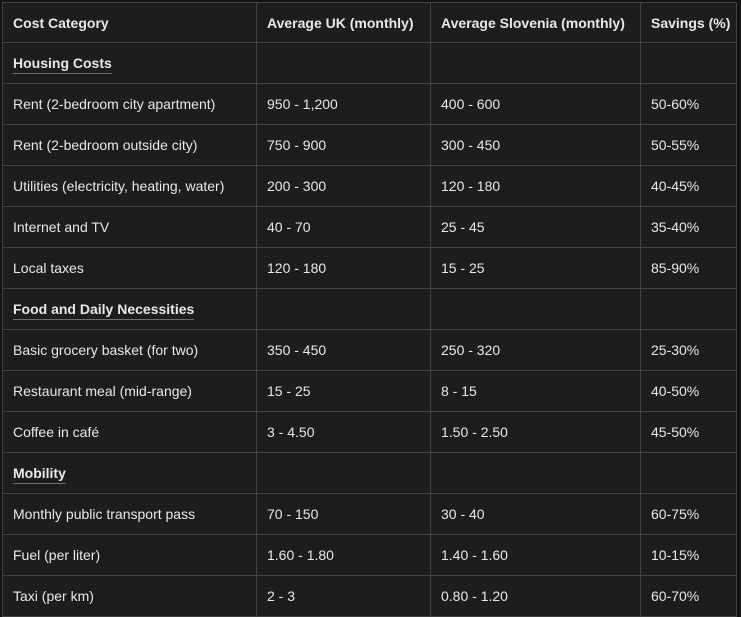 This screenshot has width=741, height=617. What do you see at coordinates (535, 268) in the screenshot?
I see `slovenia-value-cell: 15 - 25` at bounding box center [535, 268].